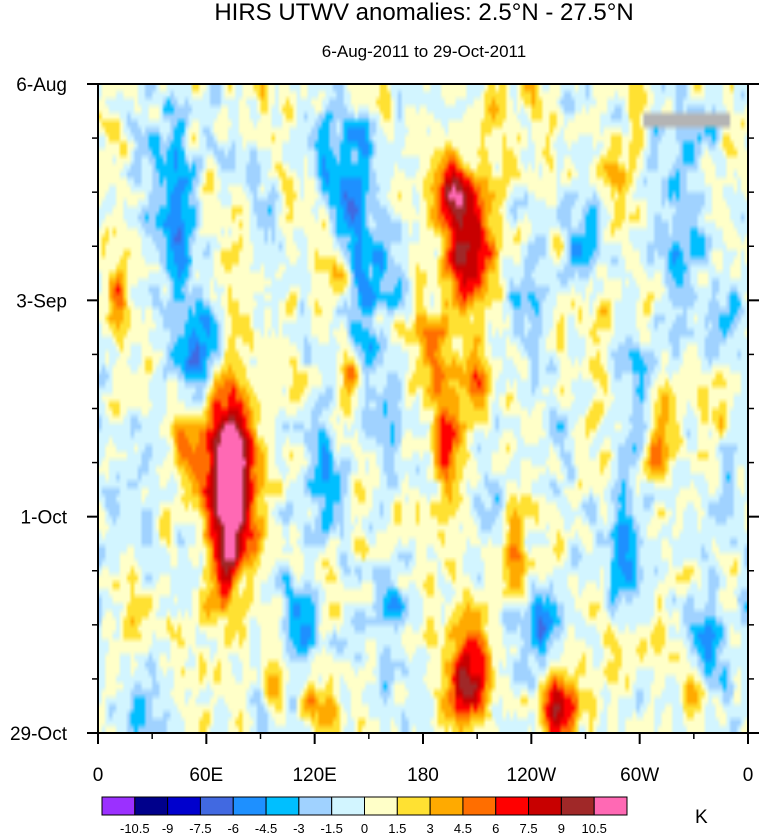 Image resolution: width=766 pixels, height=834 pixels. I want to click on colorbar-label: -6, so click(233, 827).